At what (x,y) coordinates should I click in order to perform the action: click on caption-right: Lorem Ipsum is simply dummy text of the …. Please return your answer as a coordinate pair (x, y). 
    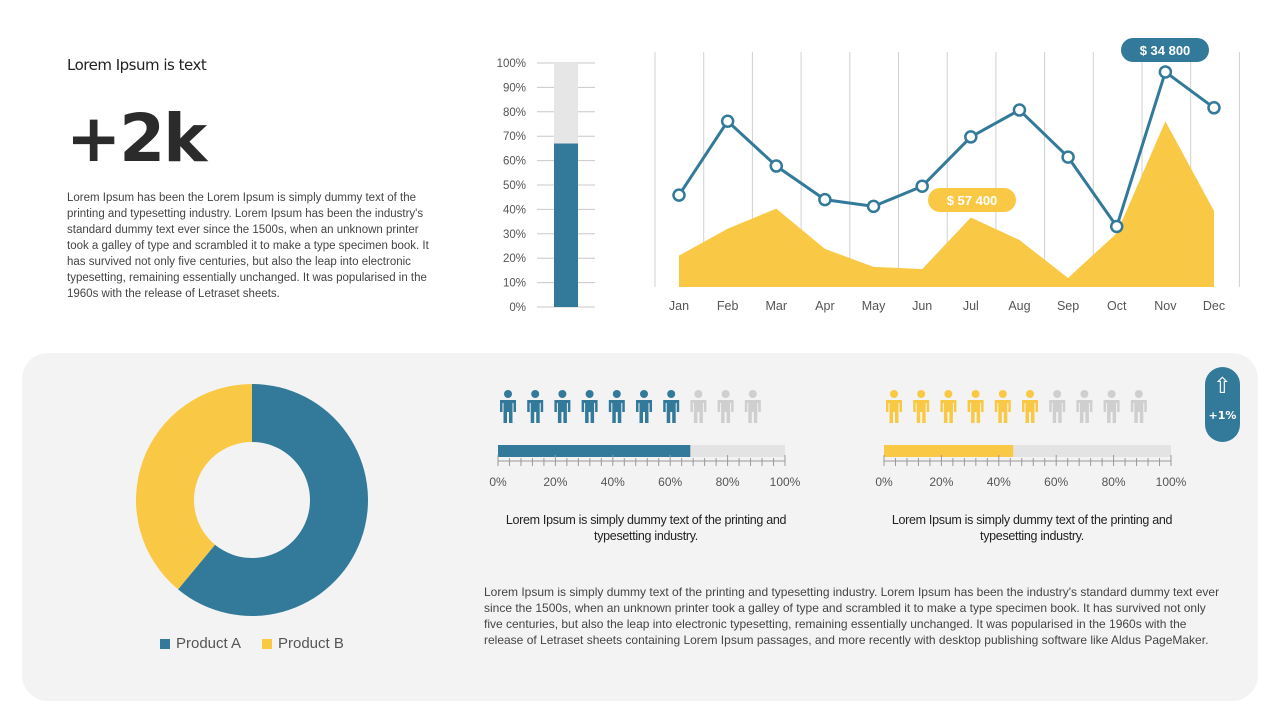
    Looking at the image, I should click on (1032, 528).